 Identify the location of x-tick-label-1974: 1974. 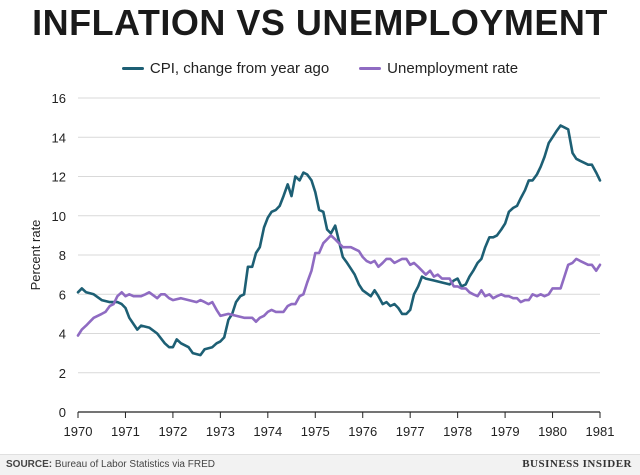
(267, 431).